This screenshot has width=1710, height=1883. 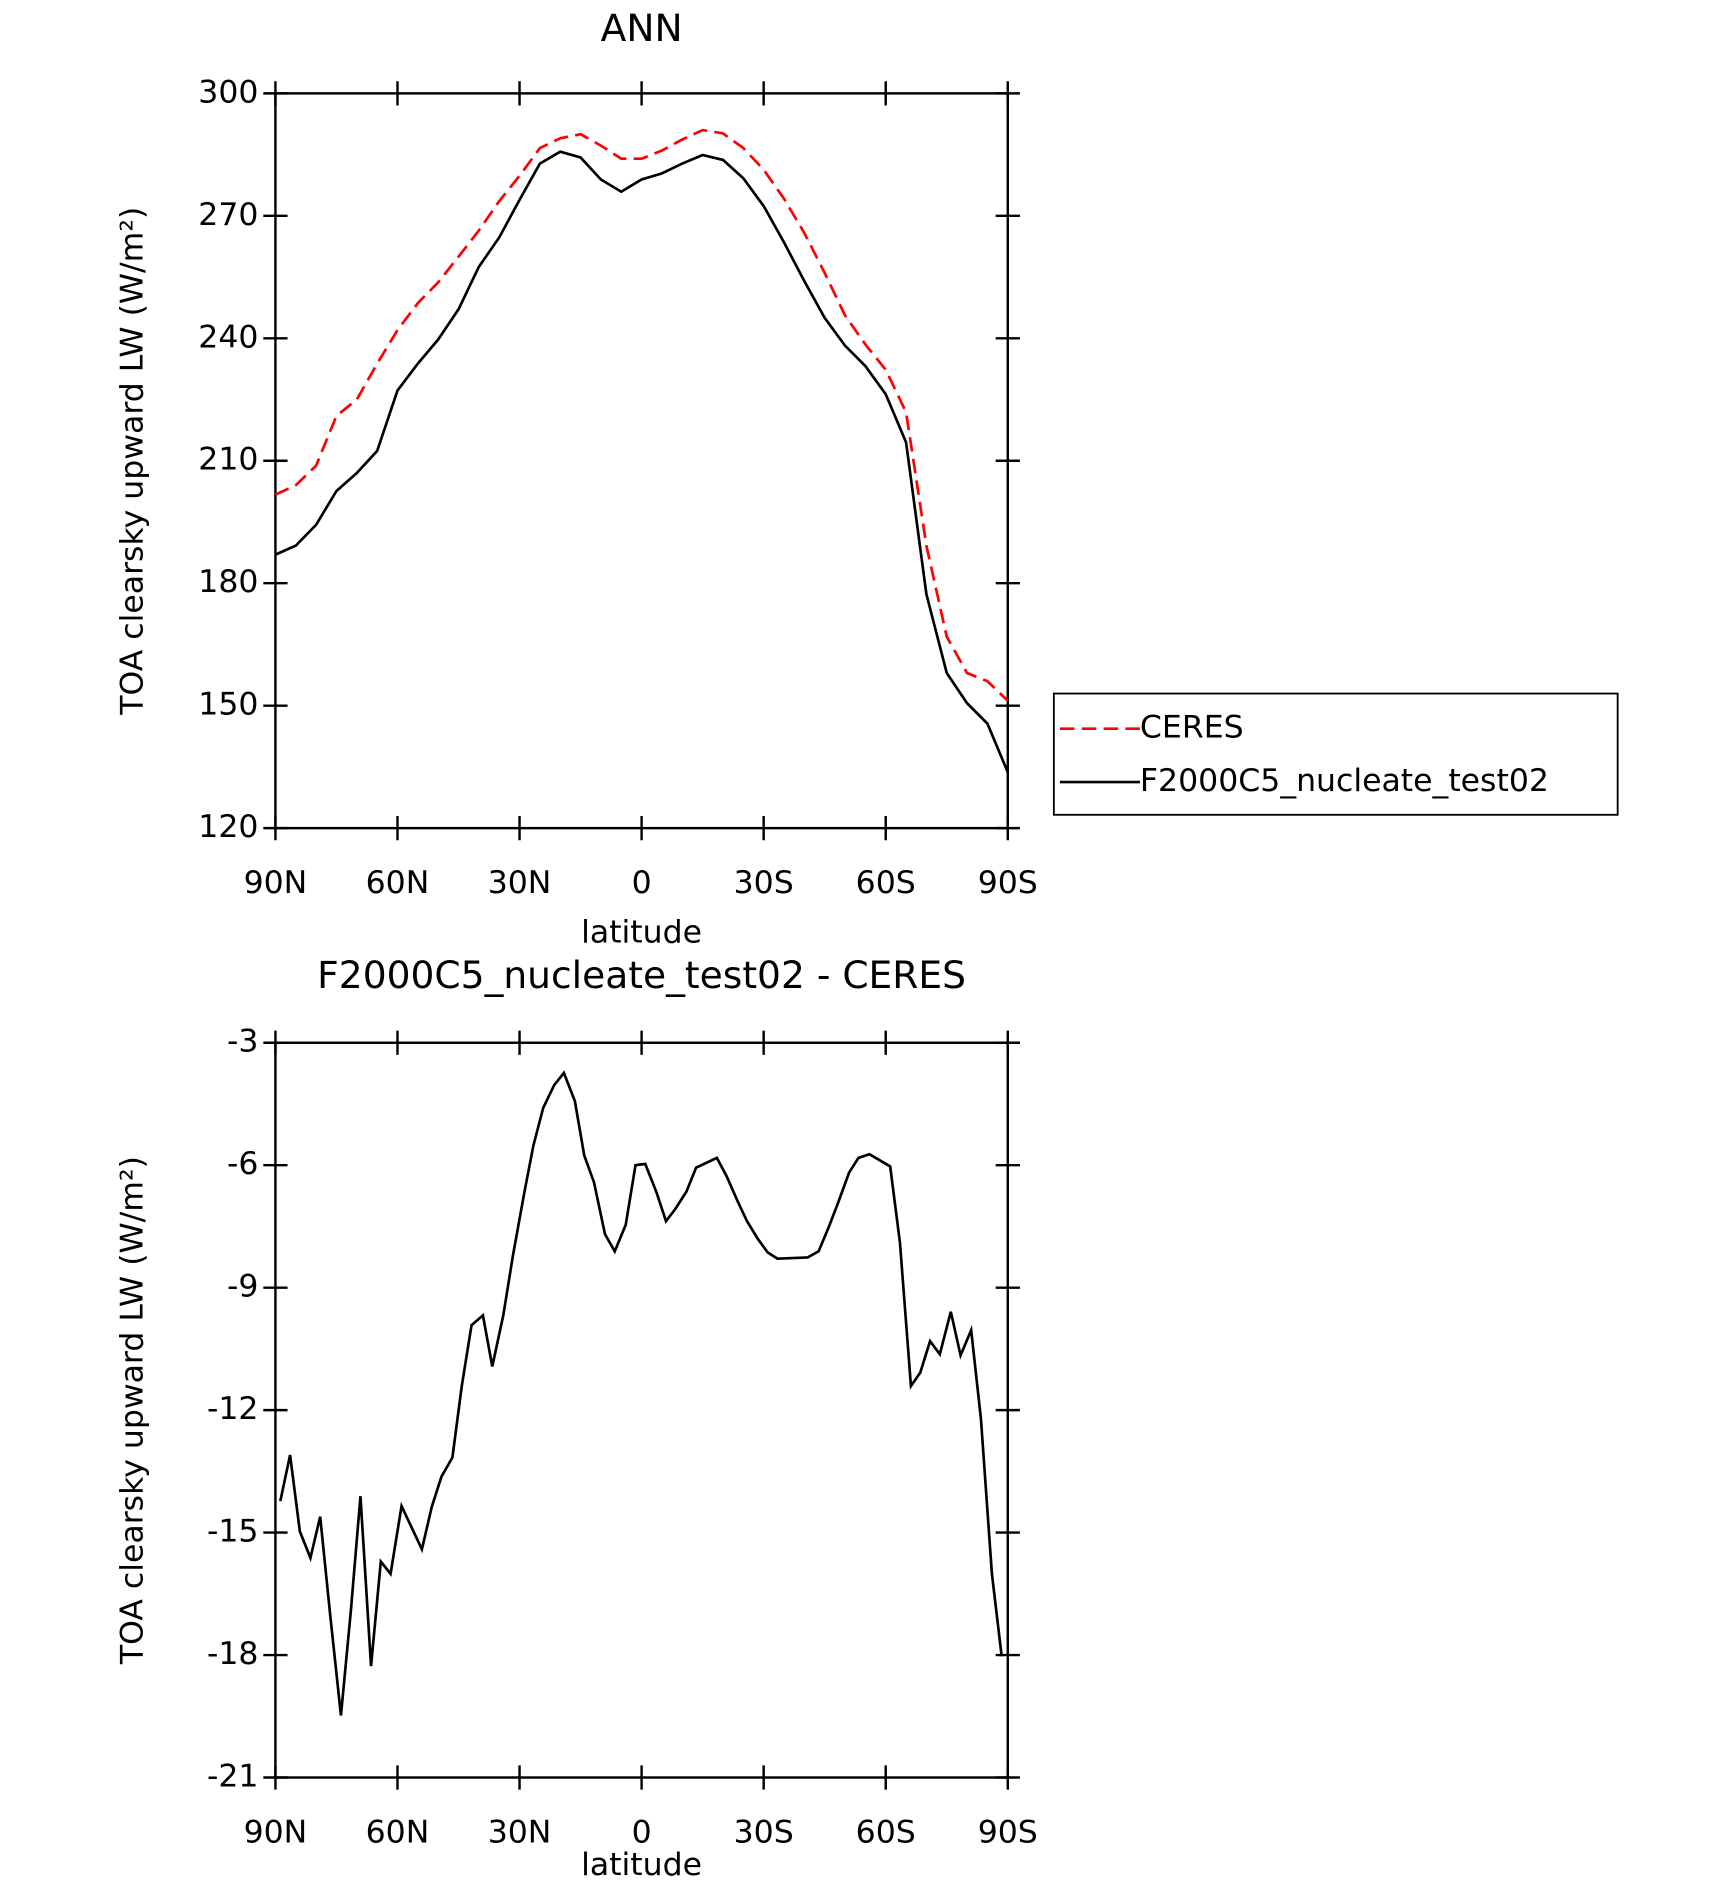 I want to click on y-tick-label: 270, so click(x=228, y=215).